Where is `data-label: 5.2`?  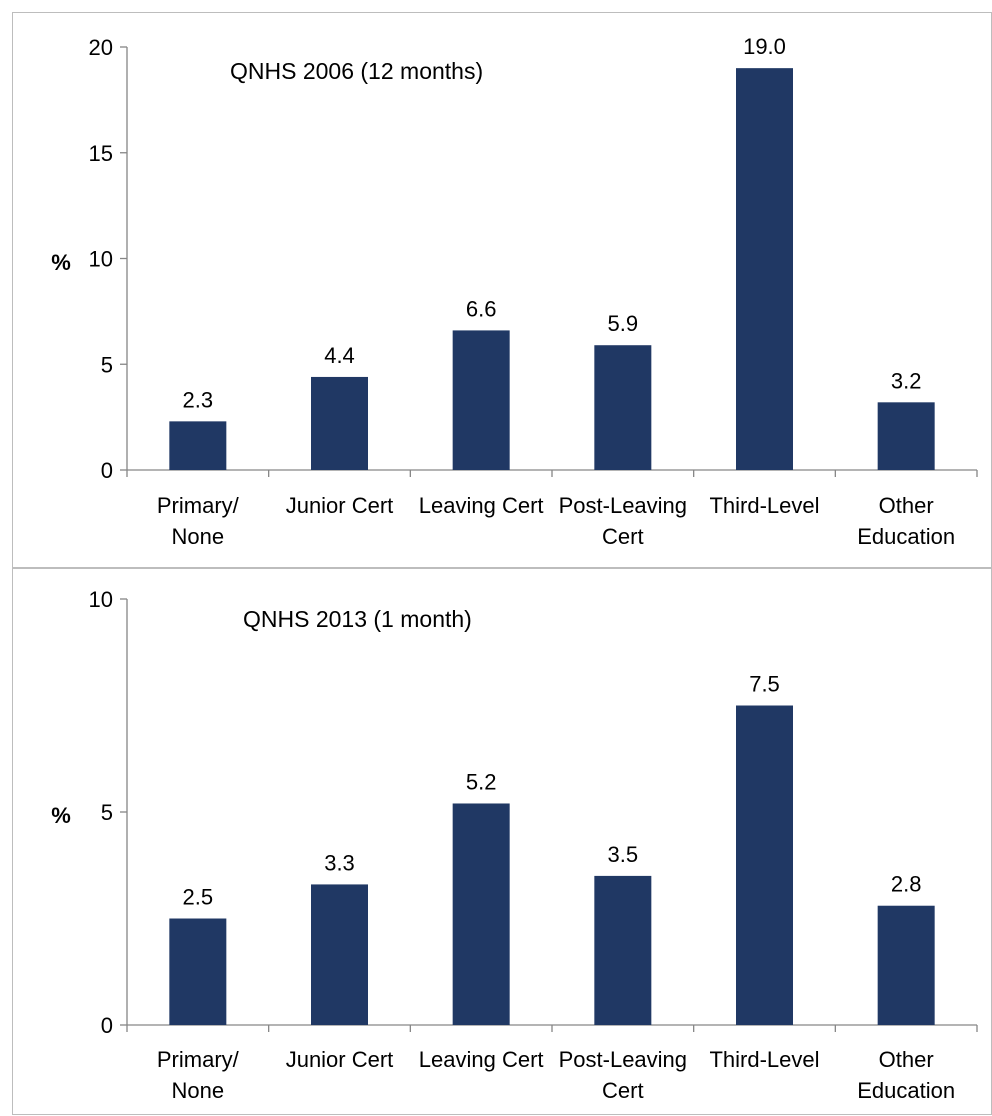
data-label: 5.2 is located at coordinates (481, 781).